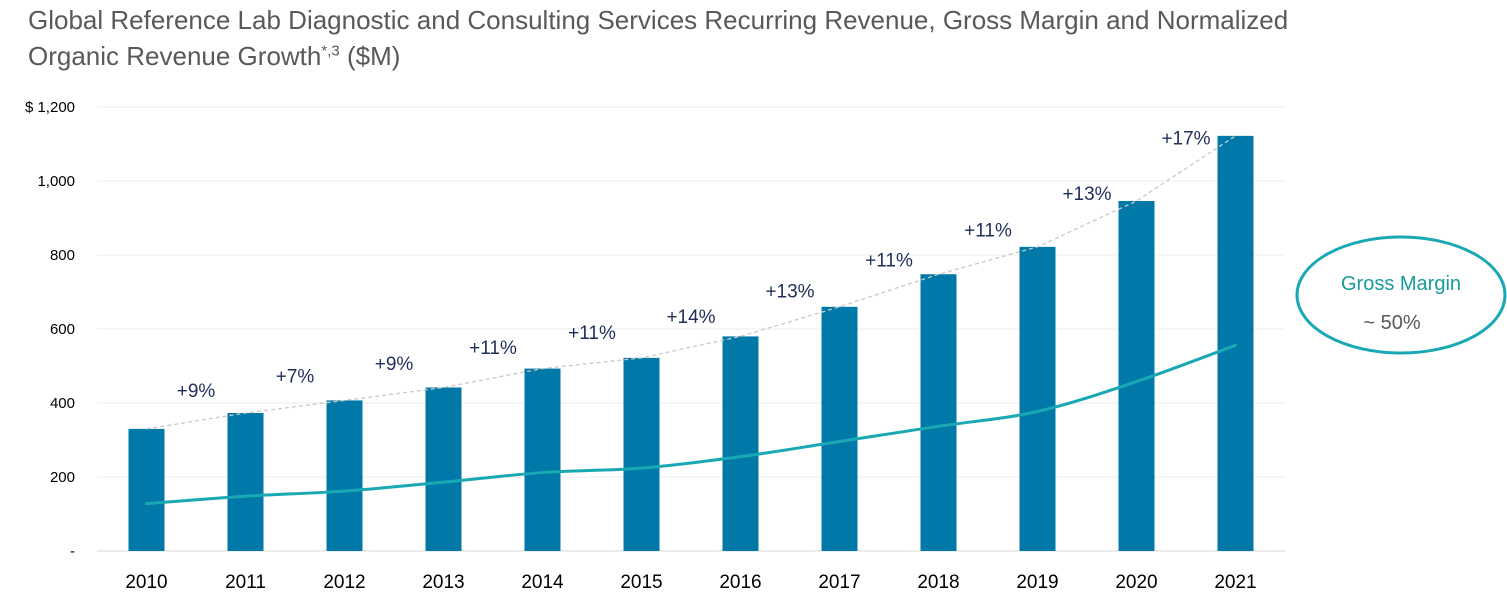 The image size is (1507, 600). I want to click on chart-title-unit: ($M), so click(370, 56).